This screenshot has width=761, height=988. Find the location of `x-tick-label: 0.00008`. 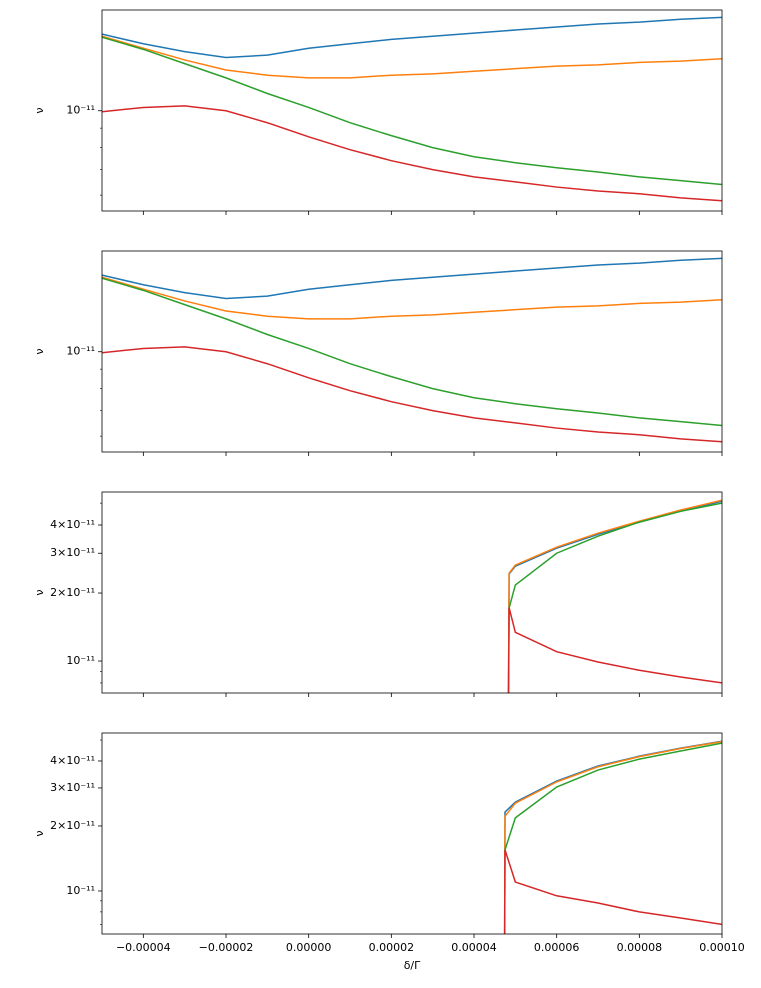

x-tick-label: 0.00008 is located at coordinates (640, 947).